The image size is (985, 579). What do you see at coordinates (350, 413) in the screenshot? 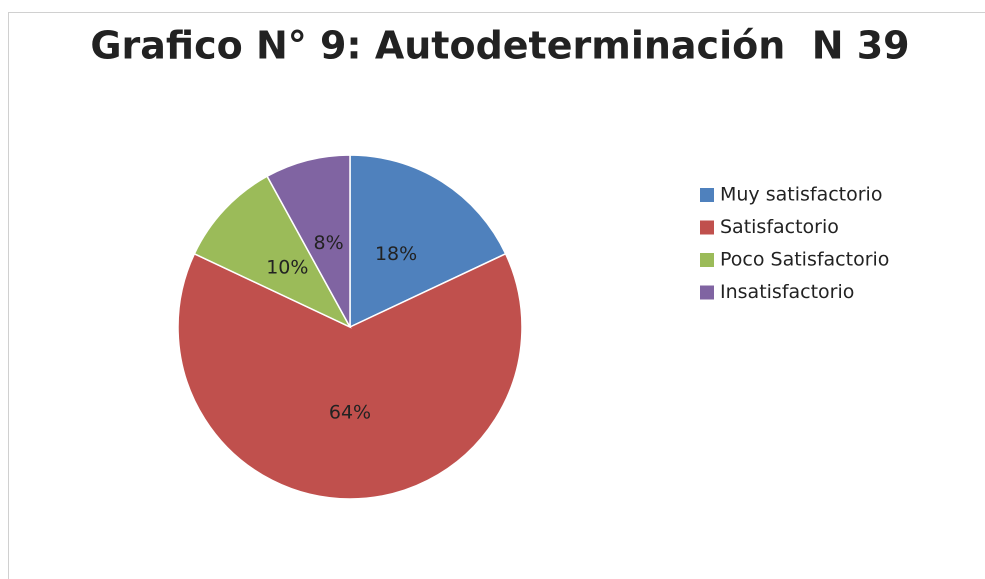
I see `data-label: 64%` at bounding box center [350, 413].